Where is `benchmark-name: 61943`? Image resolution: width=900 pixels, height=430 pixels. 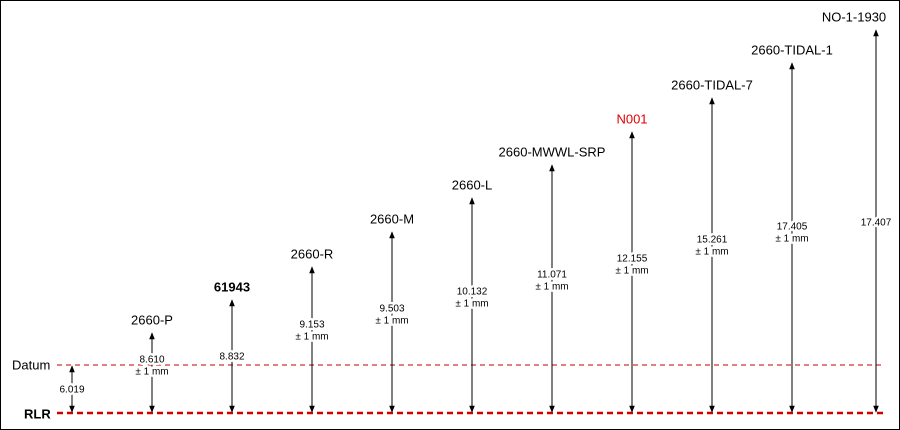
benchmark-name: 61943 is located at coordinates (232, 286).